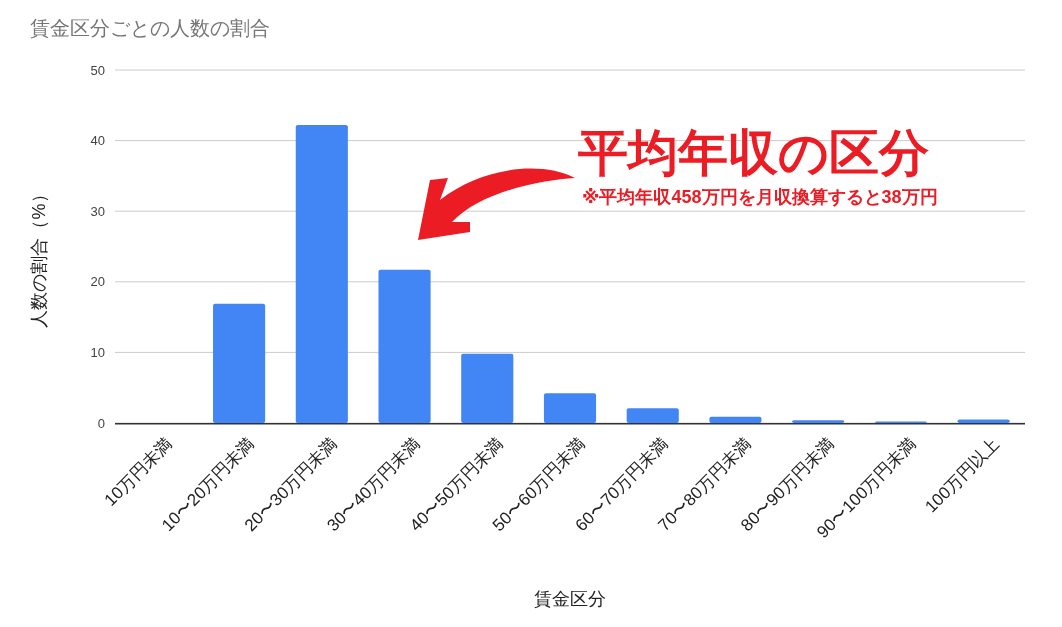 This screenshot has width=1062, height=627. What do you see at coordinates (138, 472) in the screenshot?
I see `x-tick-label: 10万円未満` at bounding box center [138, 472].